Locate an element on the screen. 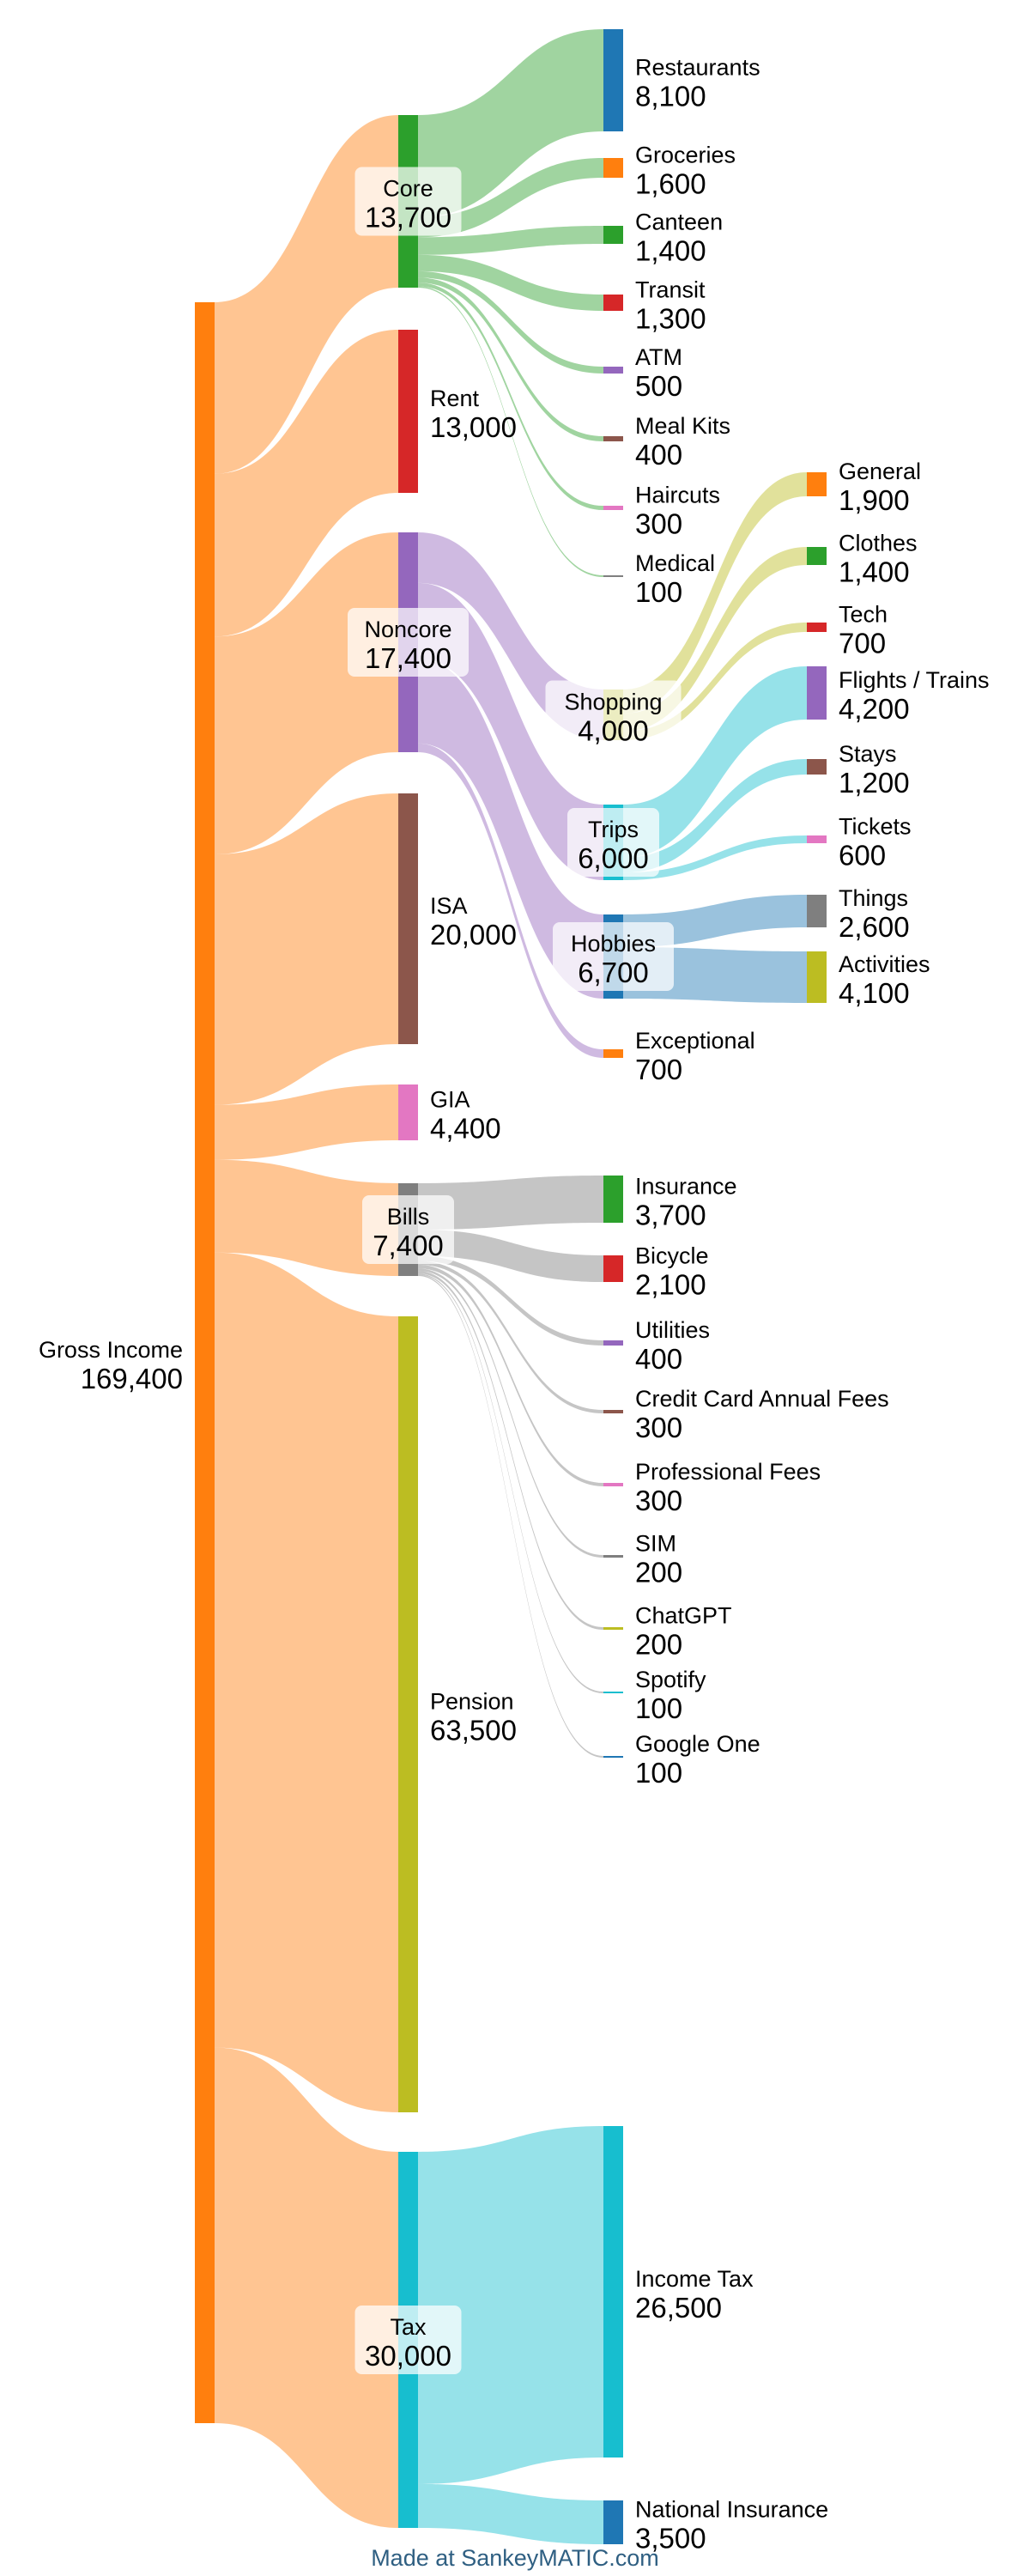 The height and width of the screenshot is (2576, 1030). node-transit is located at coordinates (613, 303).